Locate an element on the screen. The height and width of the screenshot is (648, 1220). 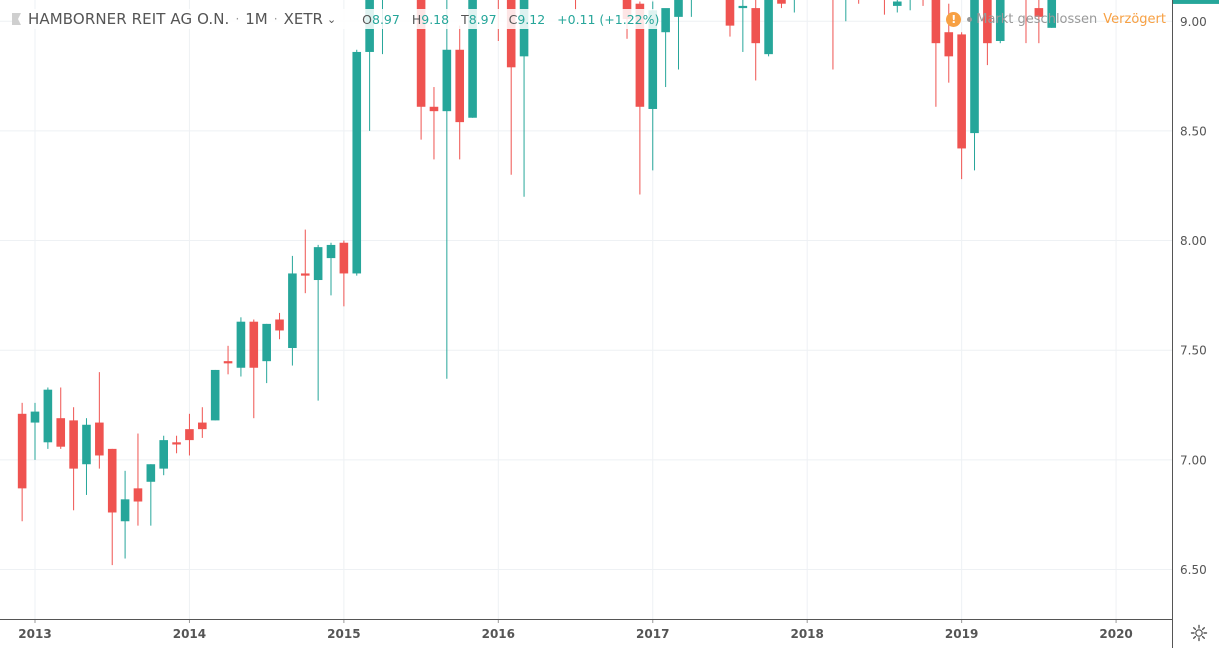
ohlc-values: O8.97 H9.18 T8.97 C9.12 +0.11 (+1.22%) is located at coordinates (510, 19).